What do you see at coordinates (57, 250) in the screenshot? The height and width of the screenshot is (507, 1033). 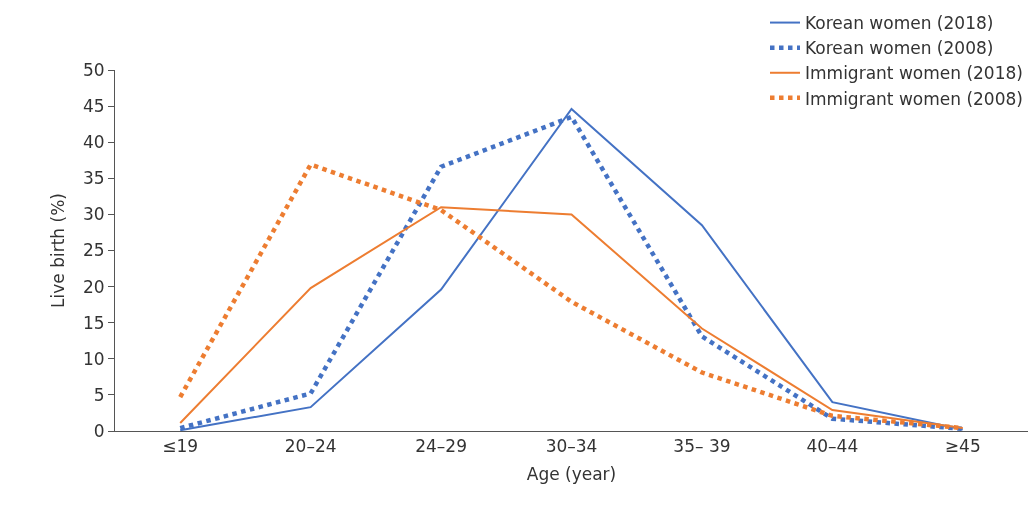 I see `y-axis-title: Live birth (%)` at bounding box center [57, 250].